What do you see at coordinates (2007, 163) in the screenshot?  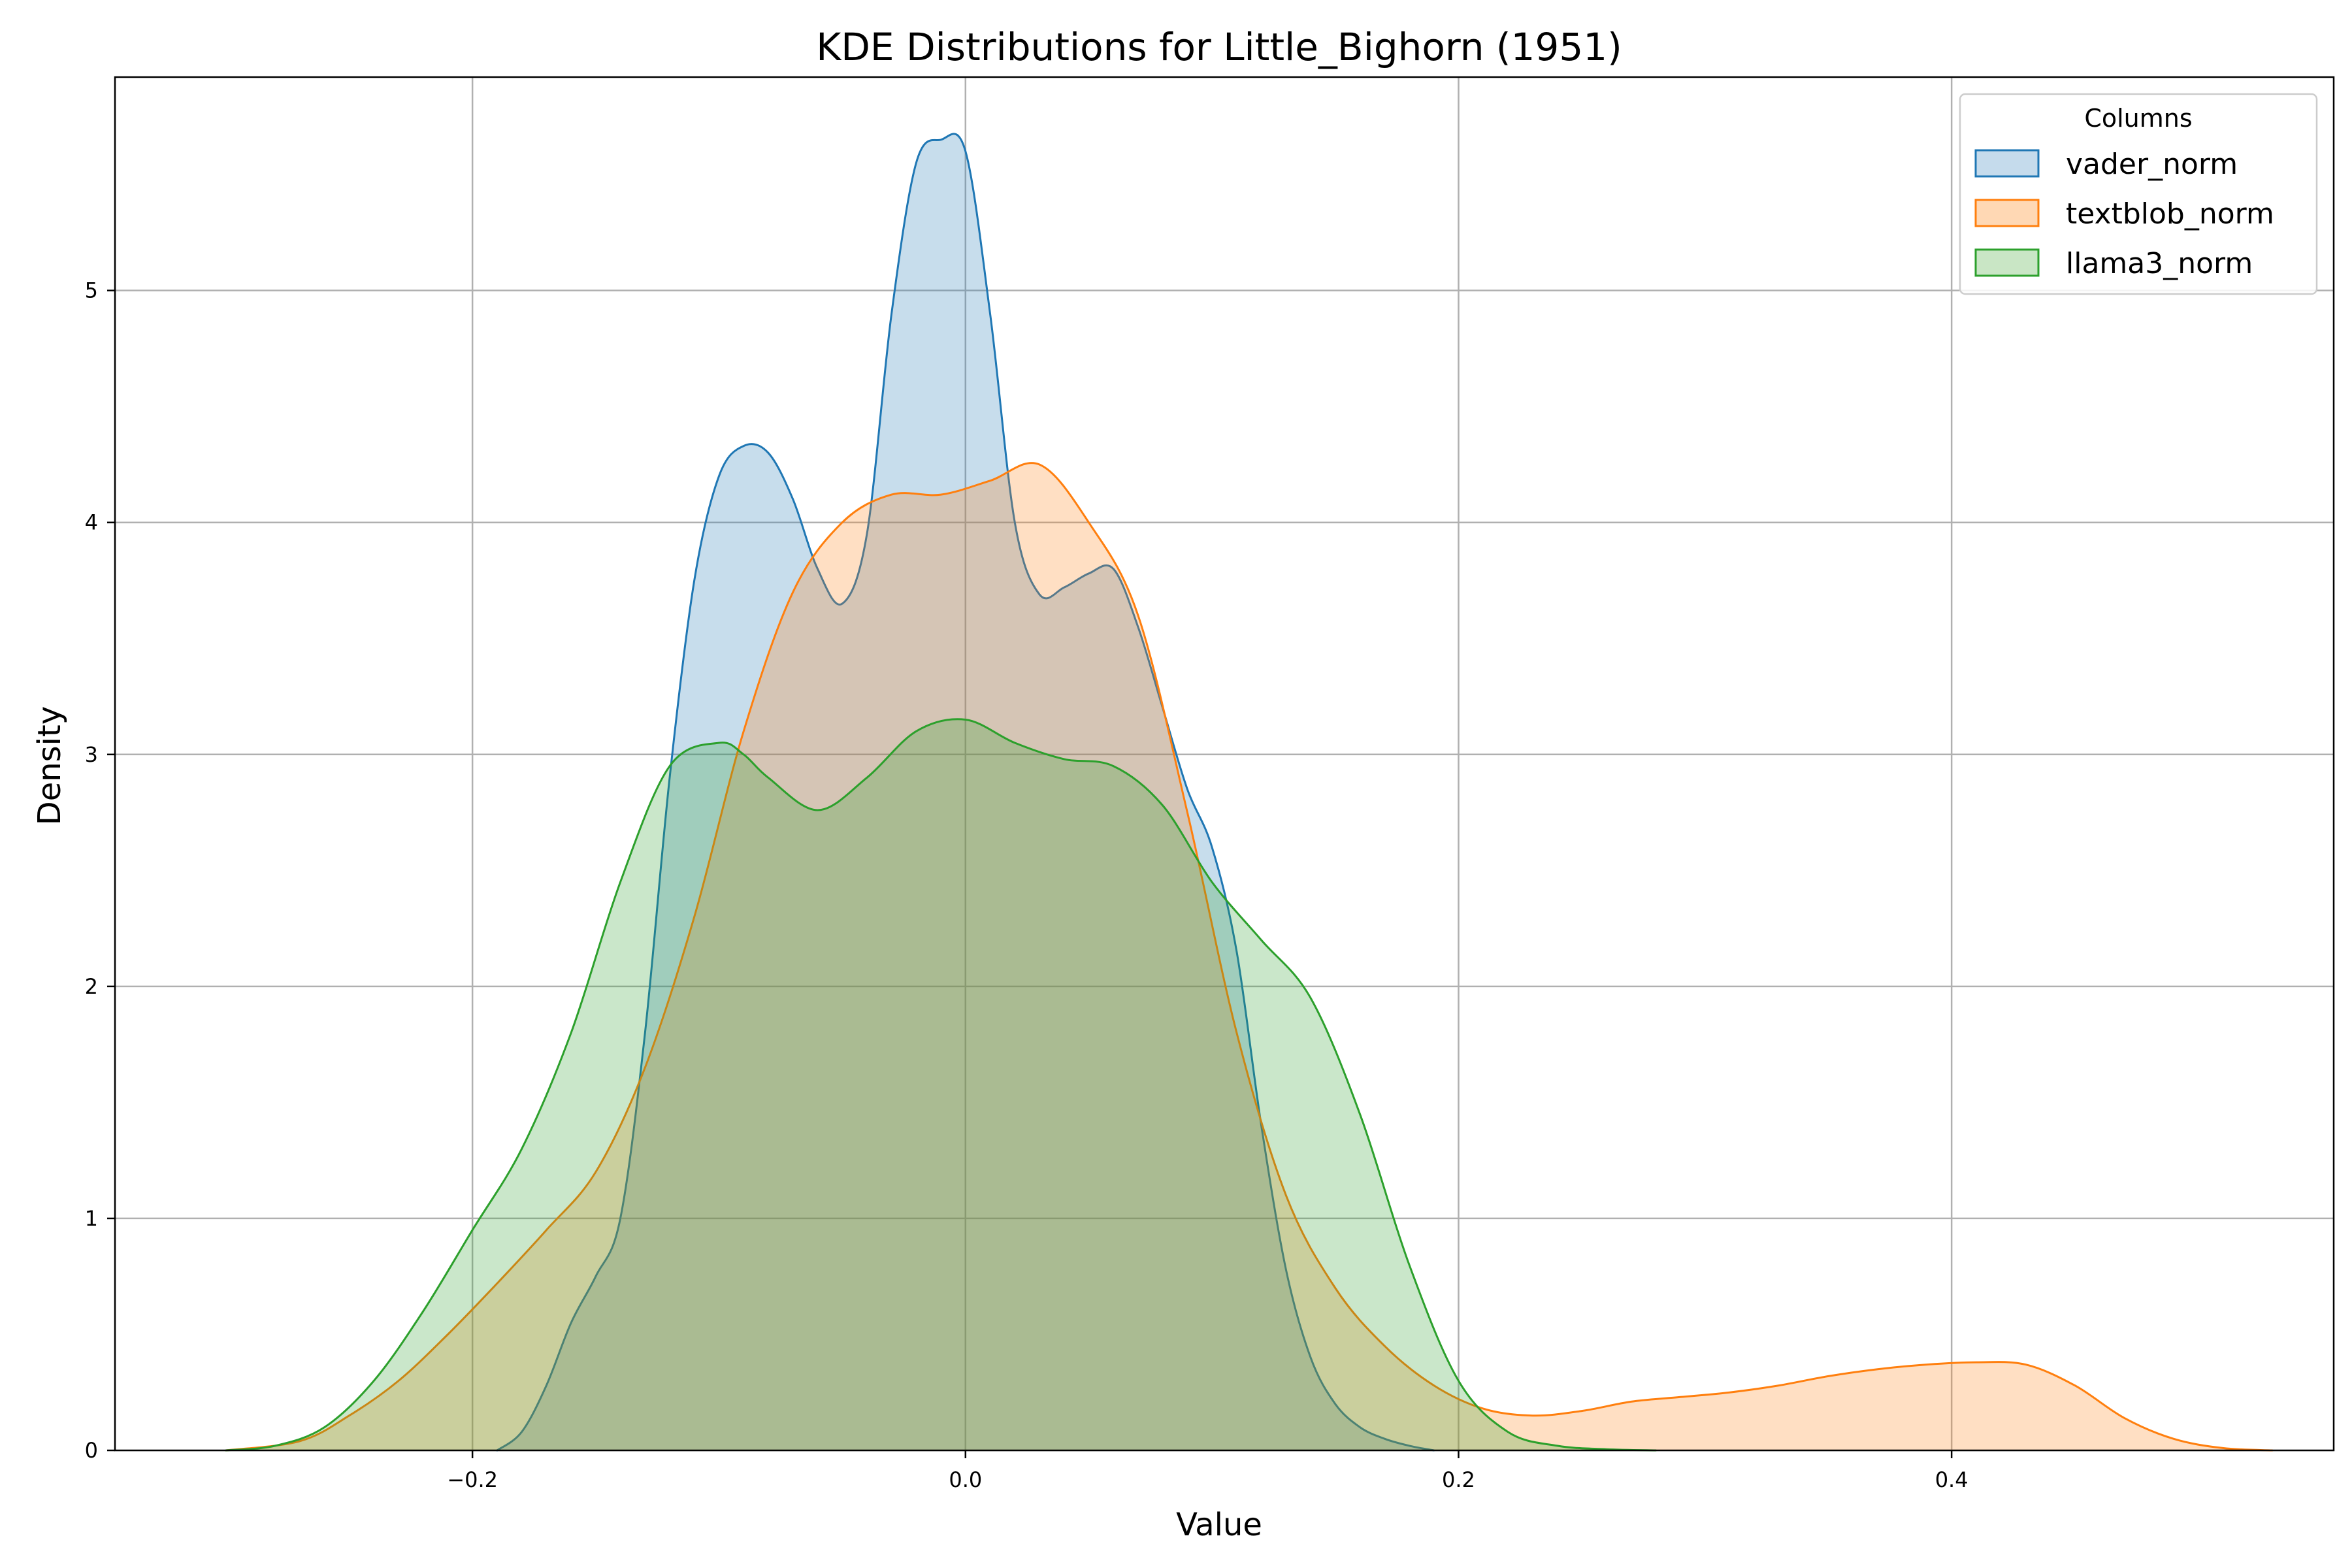 I see `legend-swatch-vader_norm` at bounding box center [2007, 163].